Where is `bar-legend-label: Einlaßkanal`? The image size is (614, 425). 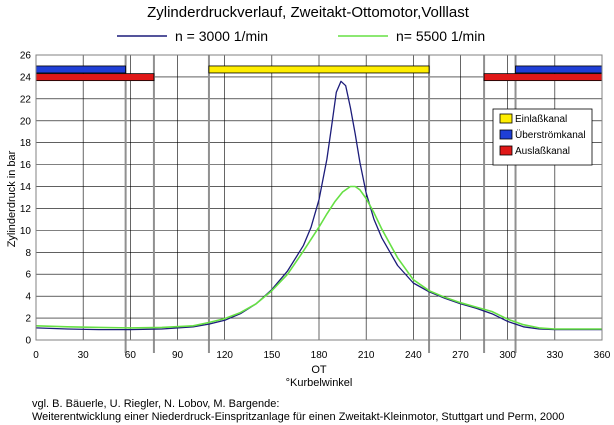
bar-legend-label: Einlaßkanal is located at coordinates (541, 119).